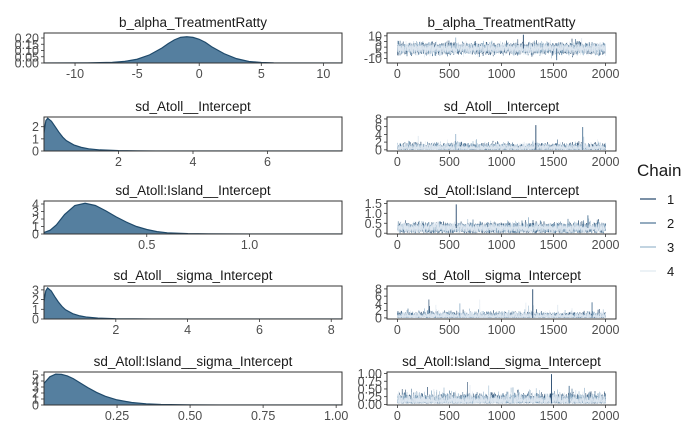 The height and width of the screenshot is (432, 700). What do you see at coordinates (657, 235) in the screenshot?
I see `legend-items: 1 2 3 4` at bounding box center [657, 235].